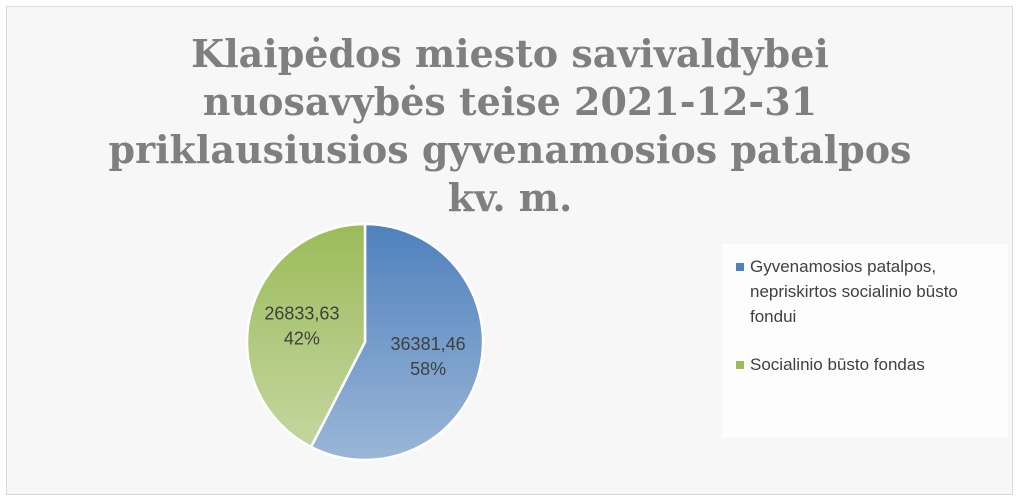  Describe the element at coordinates (302, 338) in the screenshot. I see `data-label-percent: 42%` at that location.